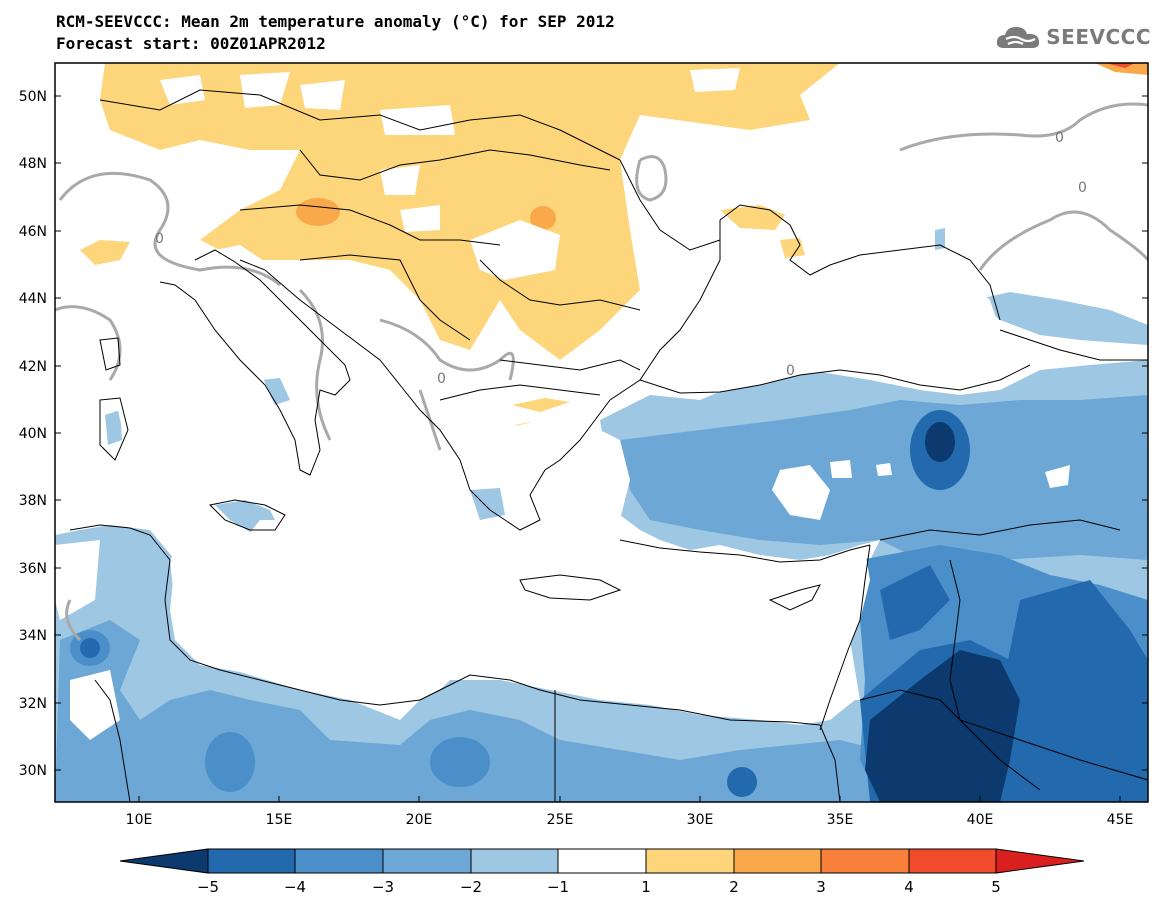 The height and width of the screenshot is (907, 1165). I want to click on white-hole-turkey-small1, so click(841, 469).